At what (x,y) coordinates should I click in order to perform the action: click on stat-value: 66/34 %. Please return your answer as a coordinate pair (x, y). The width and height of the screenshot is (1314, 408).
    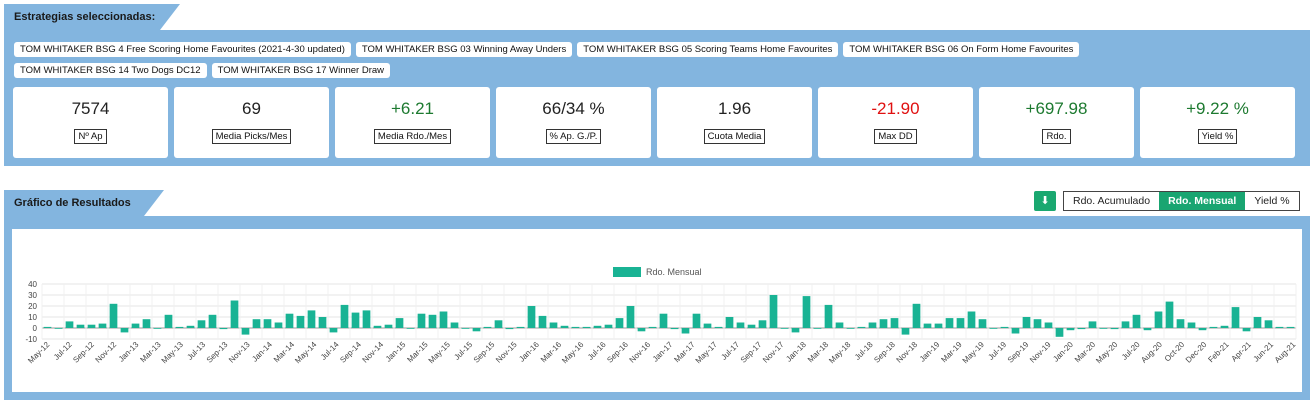
    Looking at the image, I should click on (573, 108).